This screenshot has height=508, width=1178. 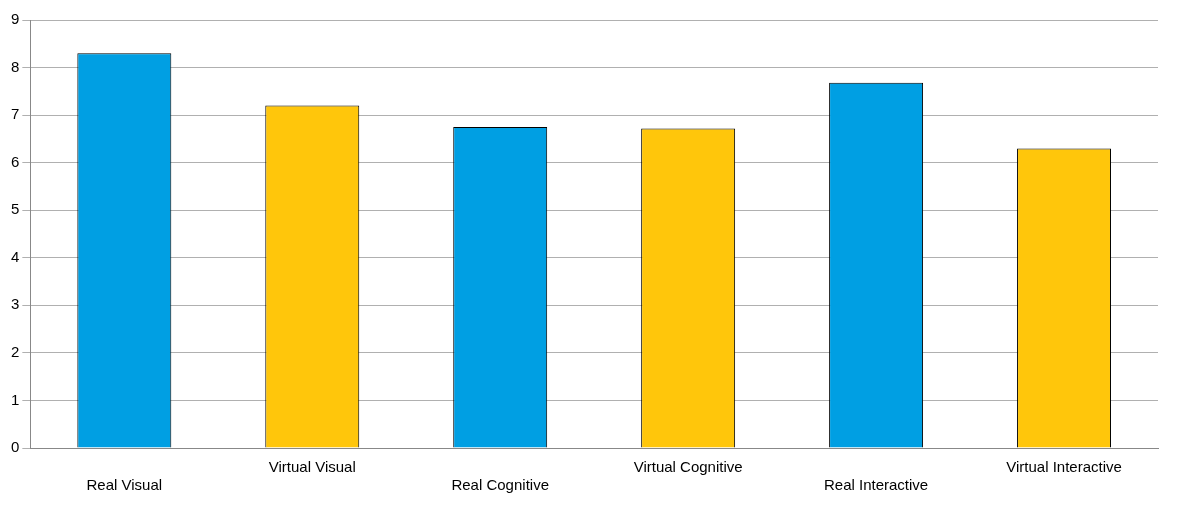 What do you see at coordinates (1064, 467) in the screenshot?
I see `x-tick-label: Virtual Interactive` at bounding box center [1064, 467].